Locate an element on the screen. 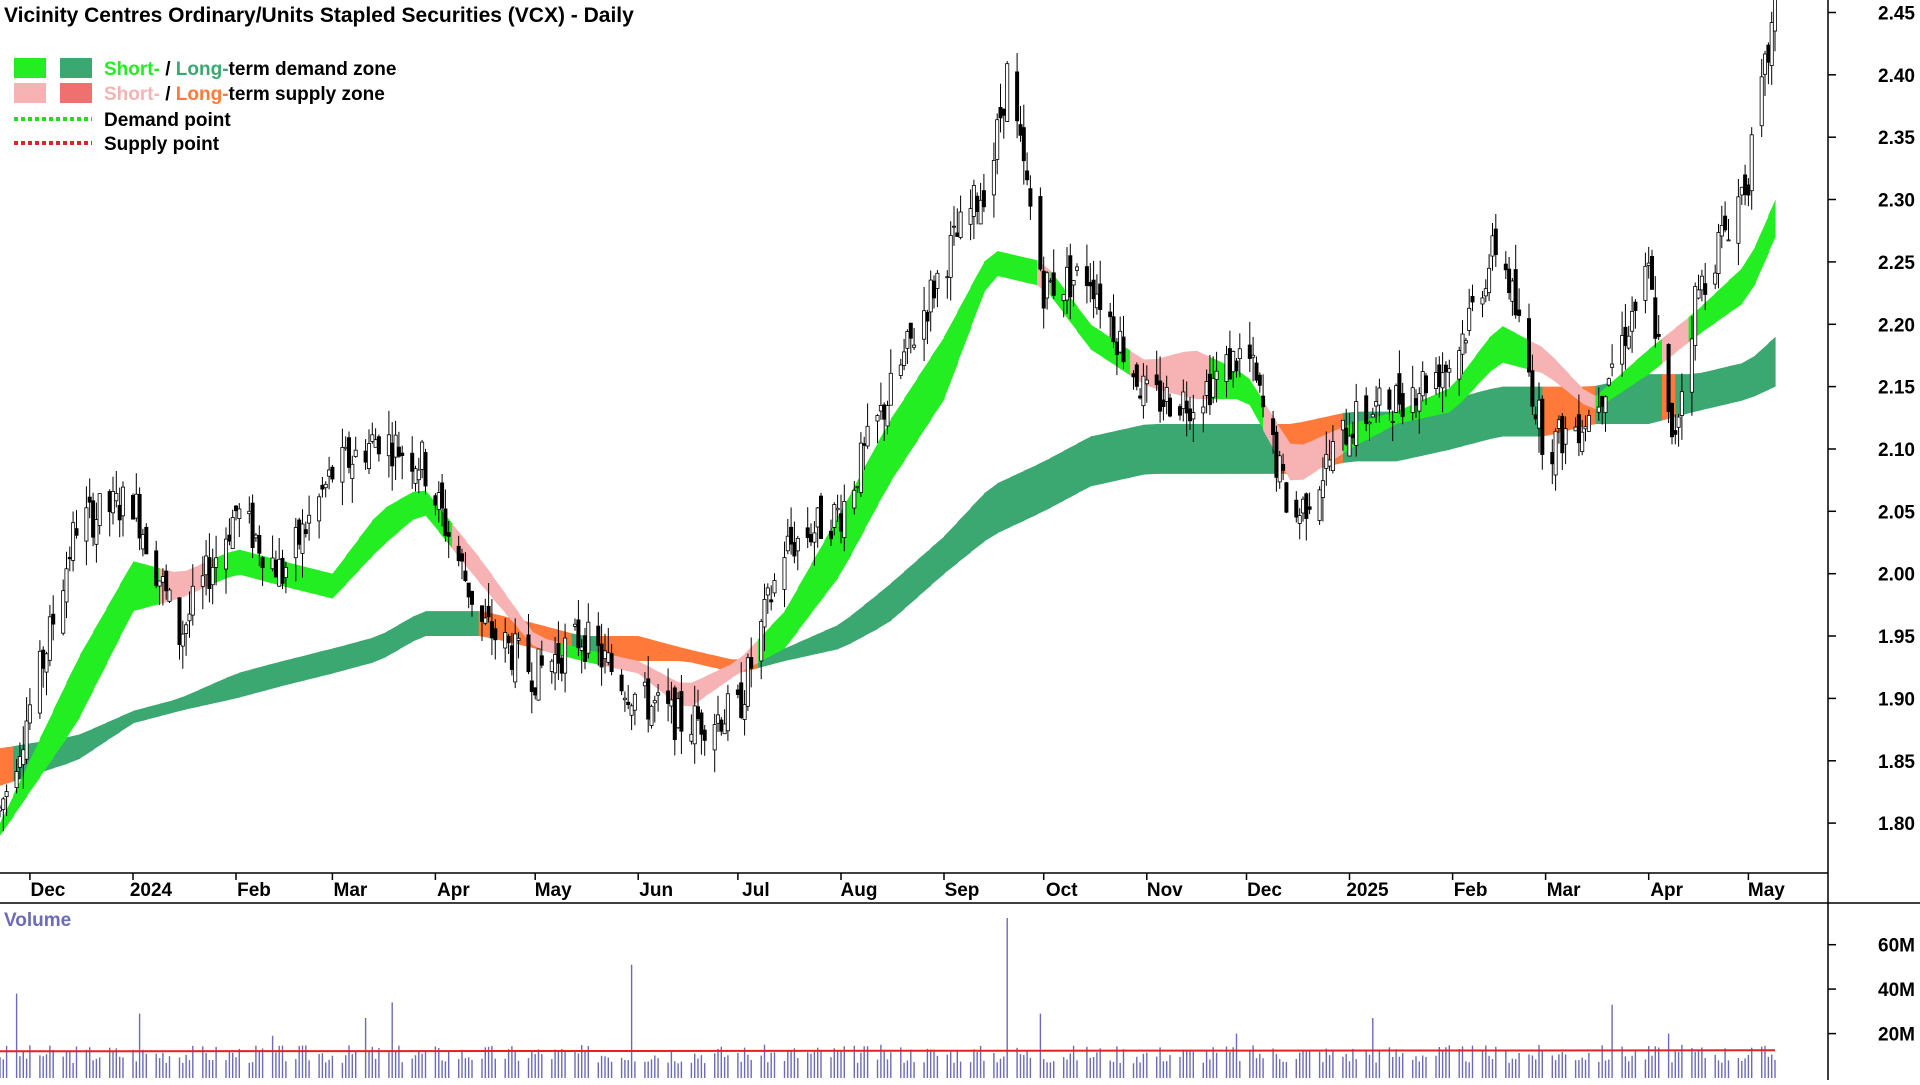 This screenshot has height=1085, width=1920. legend-supply-point: Supply point is located at coordinates (162, 144).